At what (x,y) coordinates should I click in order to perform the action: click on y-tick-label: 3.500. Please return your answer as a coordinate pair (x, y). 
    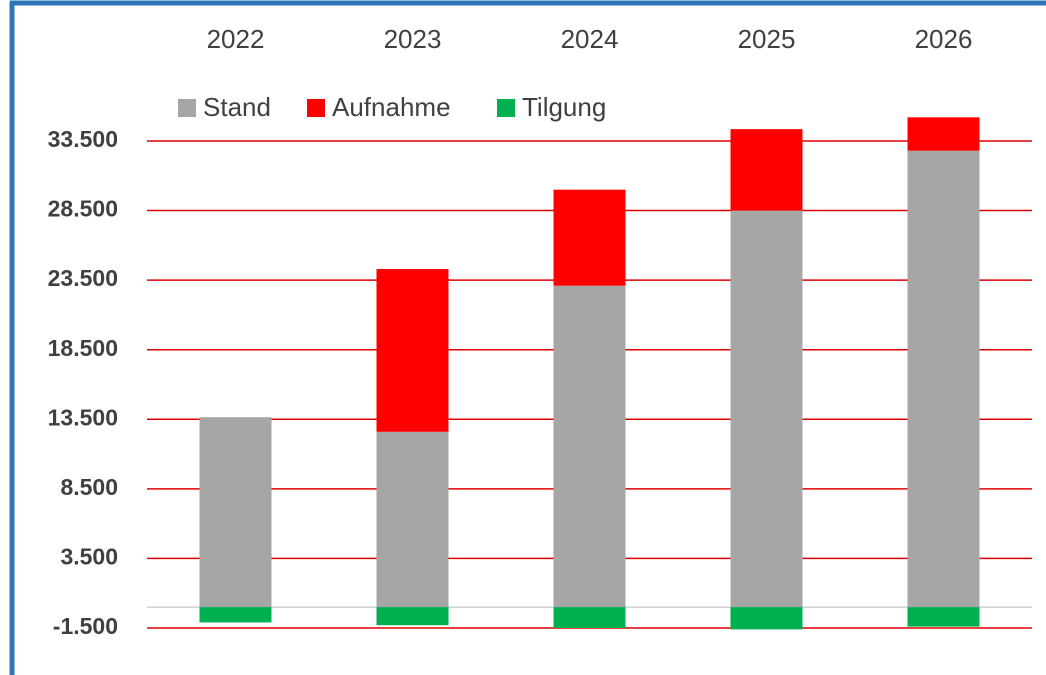
    Looking at the image, I should click on (89, 557).